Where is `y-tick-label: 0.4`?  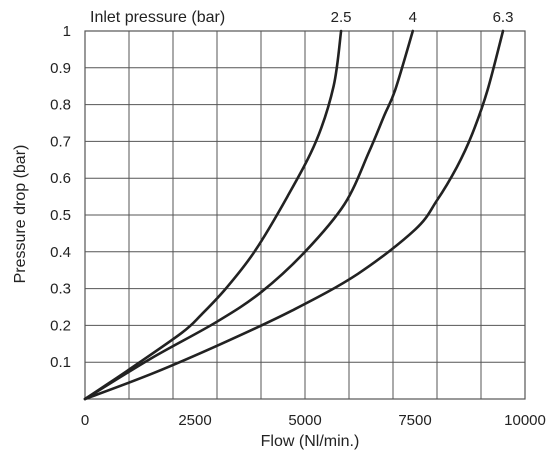
y-tick-label: 0.4 is located at coordinates (60, 252).